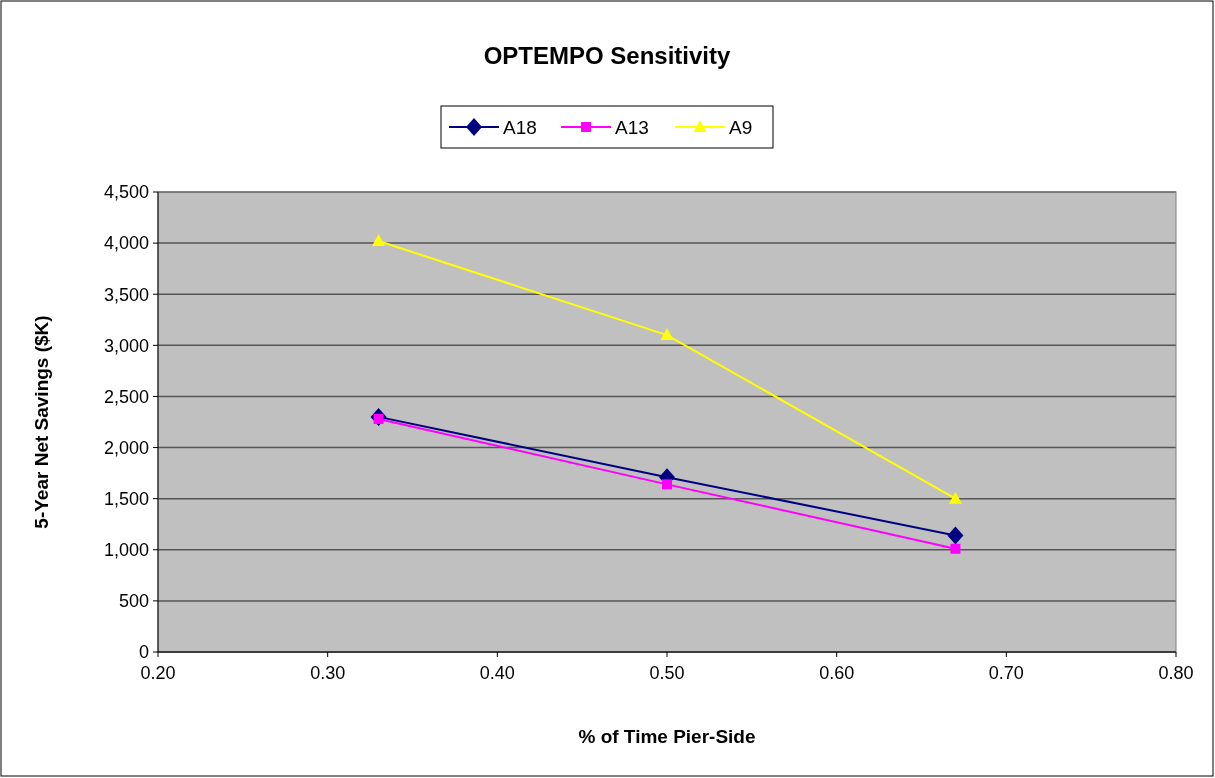 The image size is (1215, 778). What do you see at coordinates (126, 192) in the screenshot?
I see `y-tick-label: 4,500` at bounding box center [126, 192].